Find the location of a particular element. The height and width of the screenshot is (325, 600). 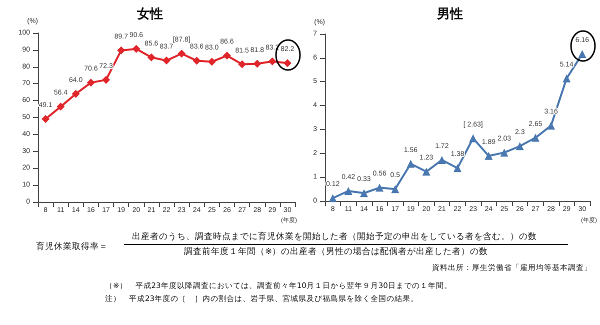

chart-title: 男性 is located at coordinates (449, 13).